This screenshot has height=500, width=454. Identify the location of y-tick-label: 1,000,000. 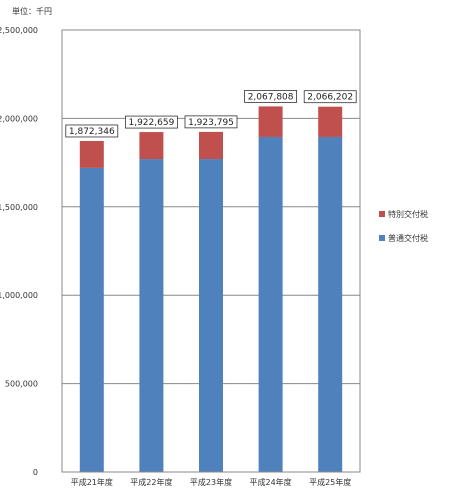
(19, 295).